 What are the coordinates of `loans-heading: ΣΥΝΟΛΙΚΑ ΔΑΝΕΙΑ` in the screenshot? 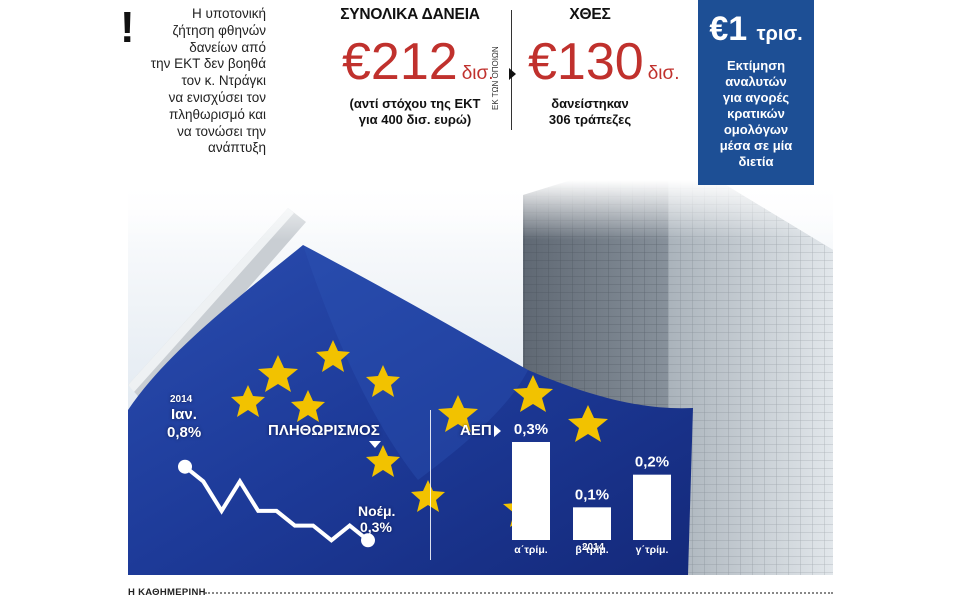 It's located at (410, 14).